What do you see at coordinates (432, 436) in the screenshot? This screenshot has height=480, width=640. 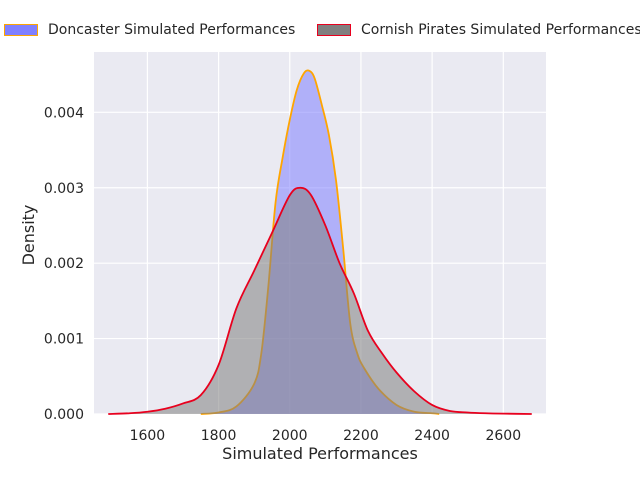 I see `x-tick-label-2400: 2400` at bounding box center [432, 436].